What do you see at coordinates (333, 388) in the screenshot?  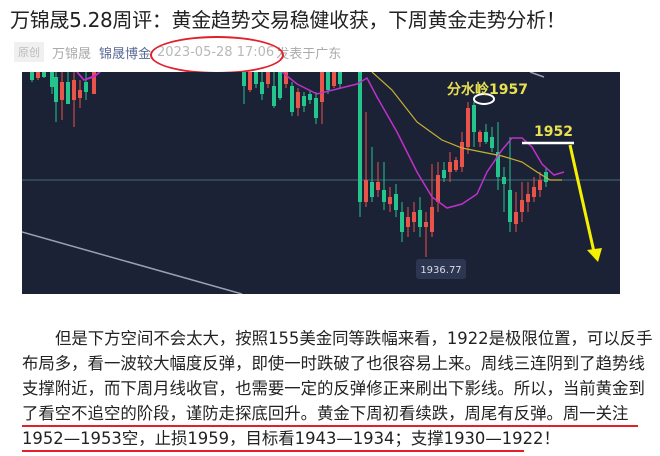 I see `paragraph-line: 支撑附近，而下周月线收官，也需要一定的反弹修正来刷出下影线。所以，当前黄金到` at bounding box center [333, 388].